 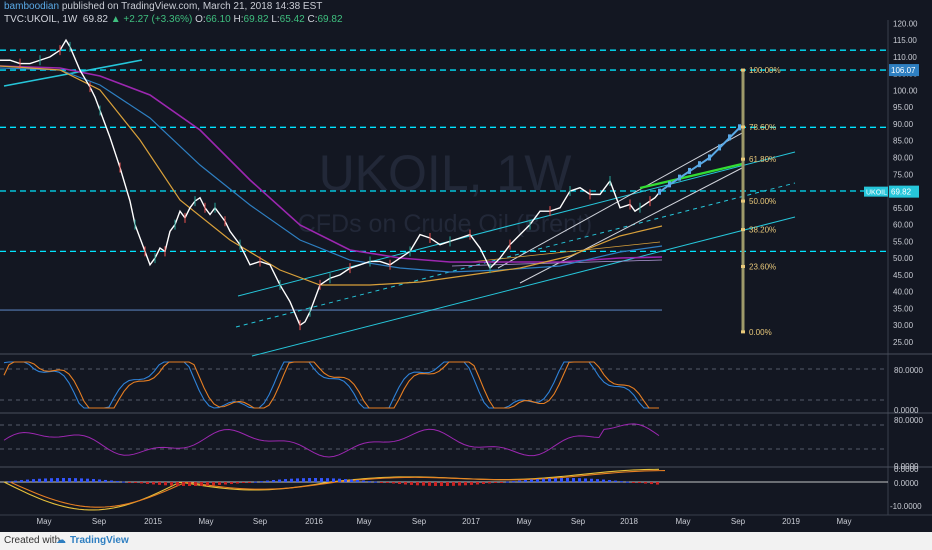 I want to click on y-tick-label: 110.00, so click(x=905, y=57).